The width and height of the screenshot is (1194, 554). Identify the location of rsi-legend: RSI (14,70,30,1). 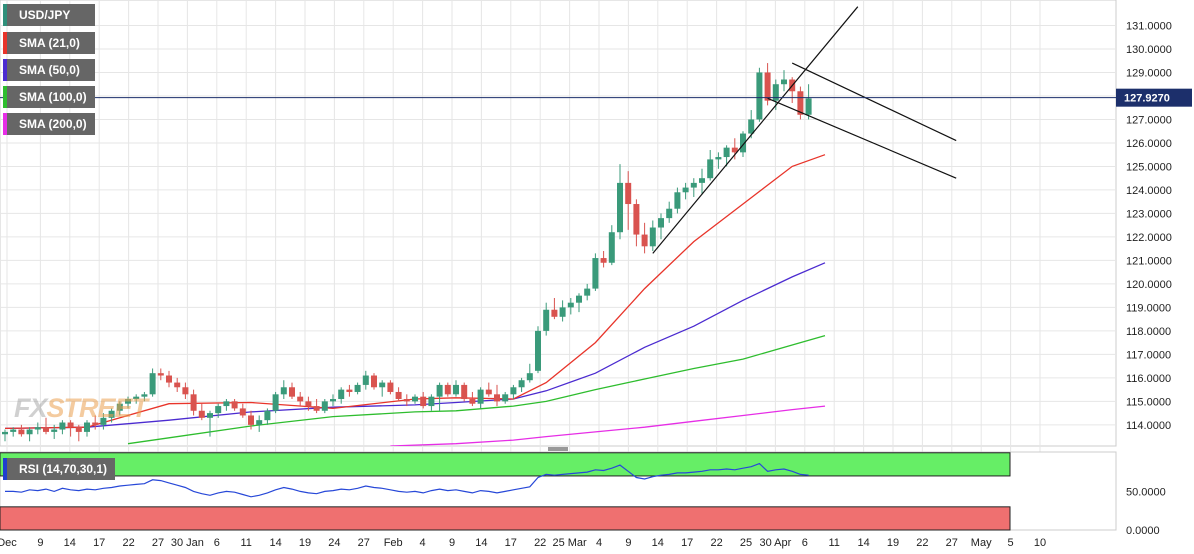
(59, 469).